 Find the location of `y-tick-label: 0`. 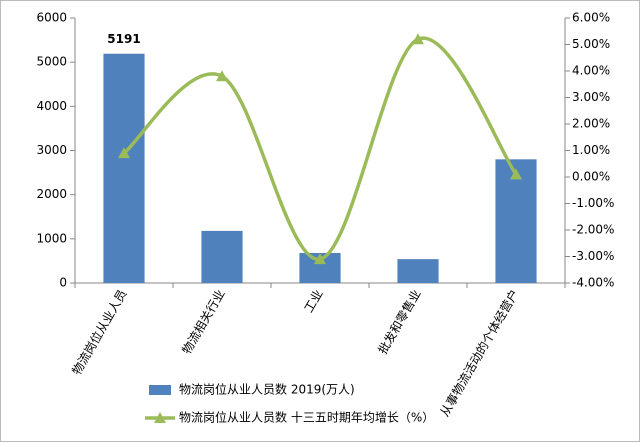

y-tick-label: 0 is located at coordinates (63, 283).